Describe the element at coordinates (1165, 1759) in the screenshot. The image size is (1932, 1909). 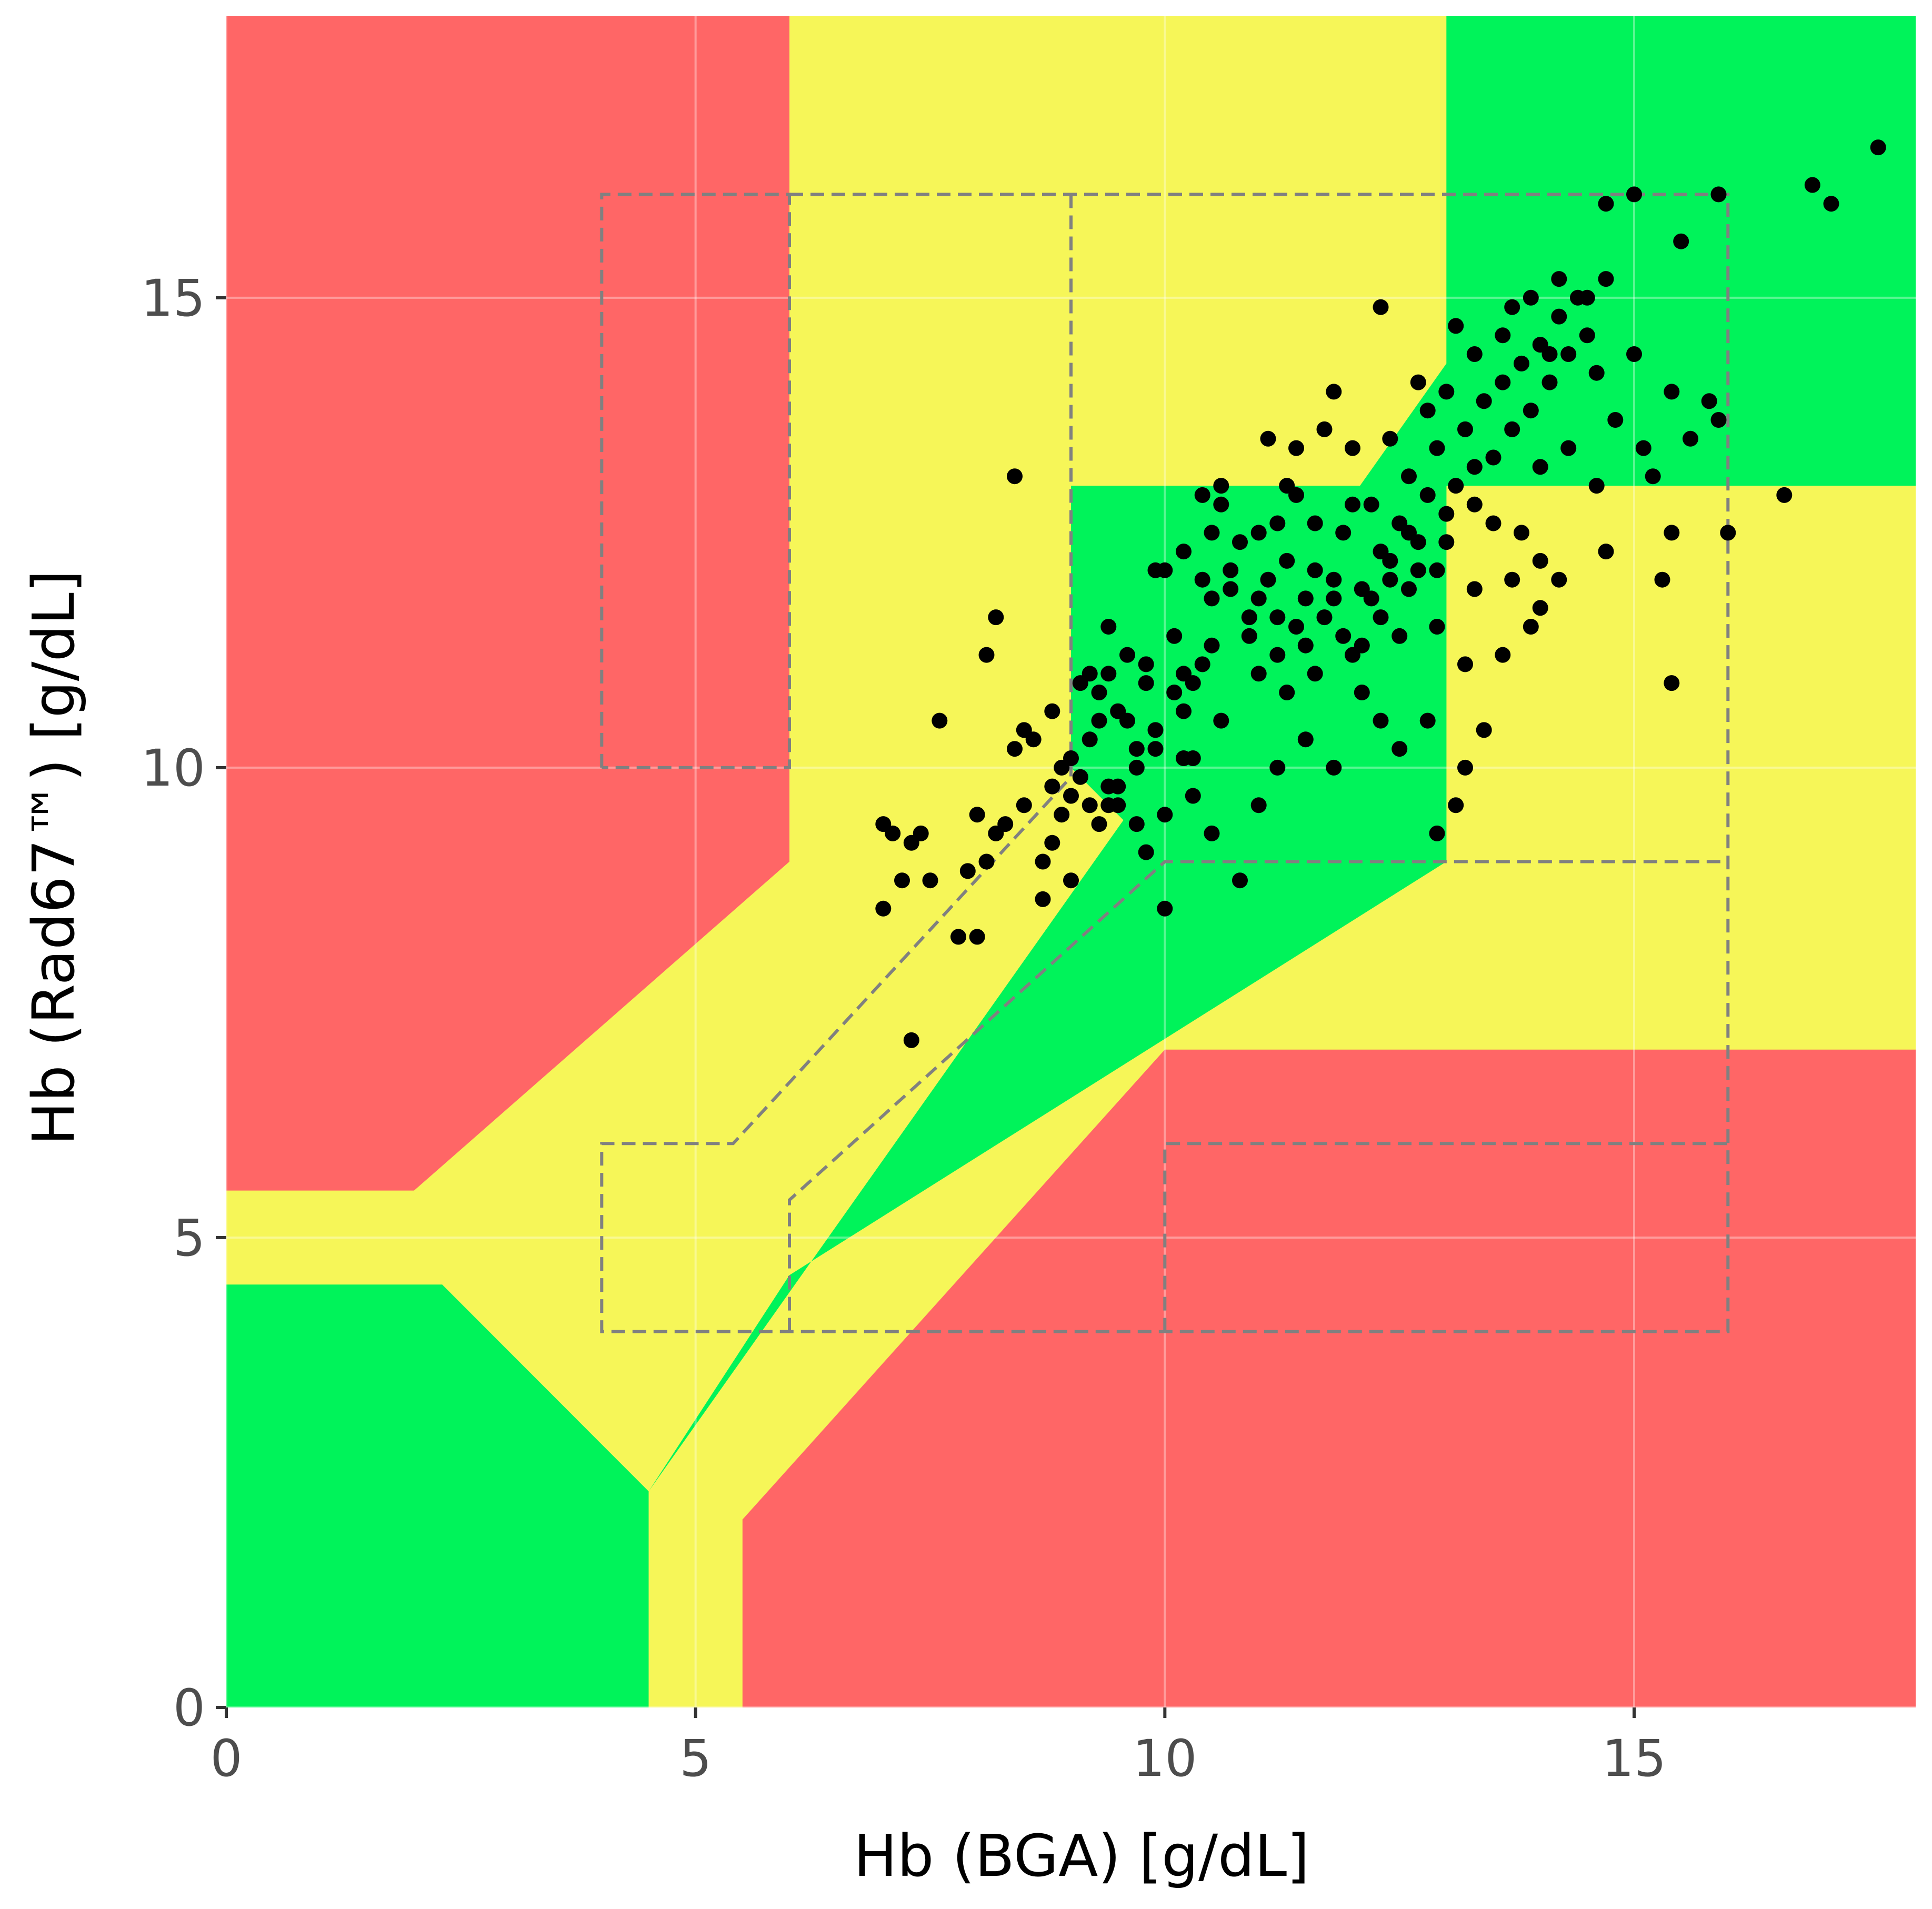
I see `x-tick-label: 10` at that location.